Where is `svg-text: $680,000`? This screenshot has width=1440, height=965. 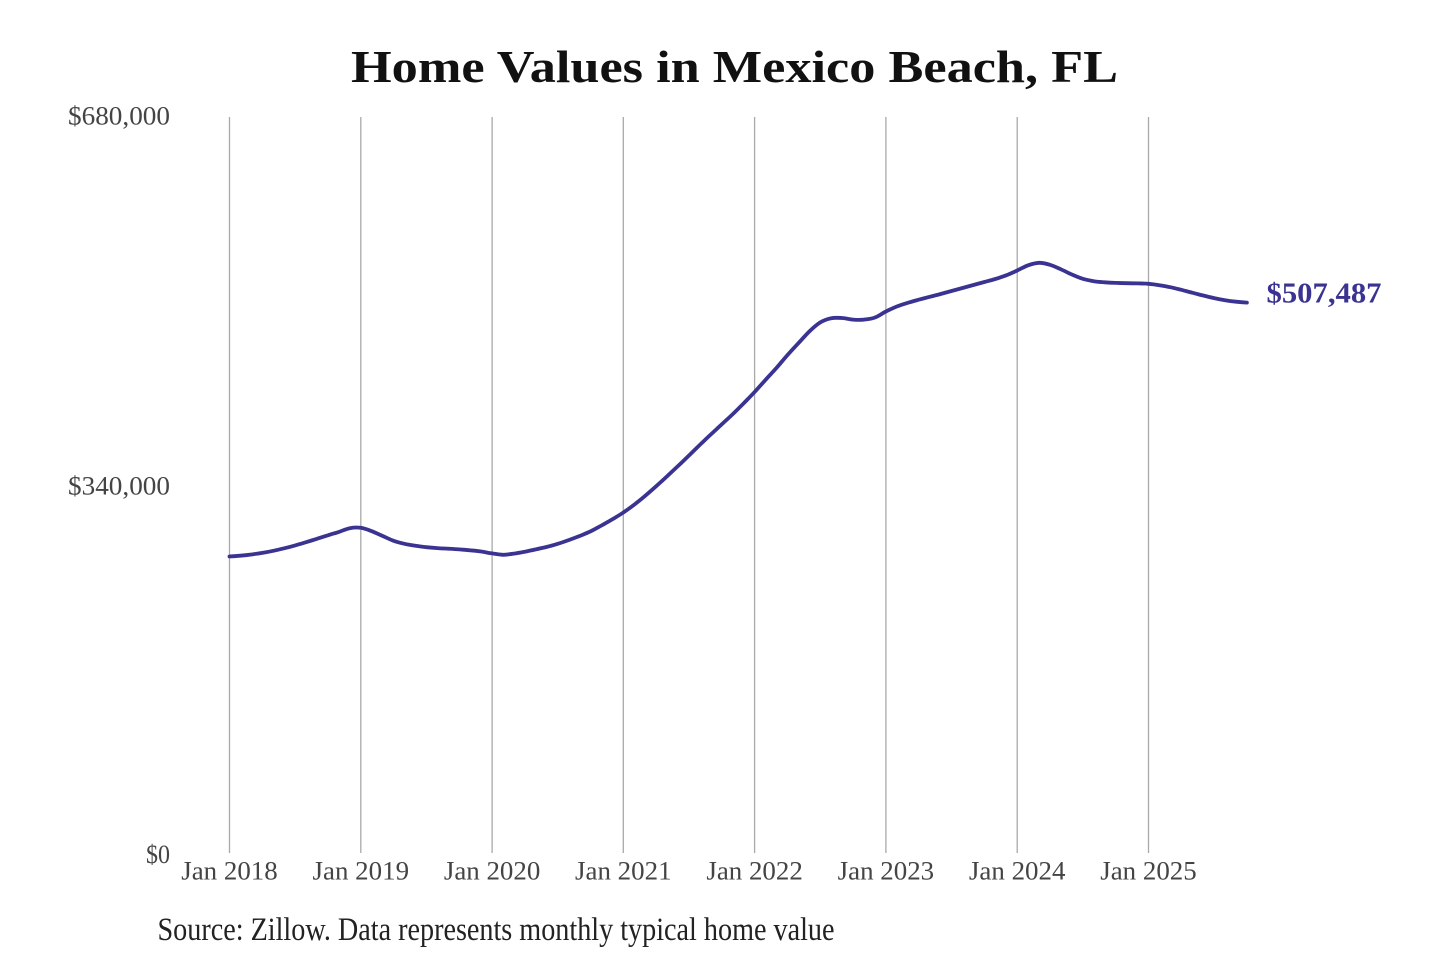
svg-text: $680,000 is located at coordinates (119, 115).